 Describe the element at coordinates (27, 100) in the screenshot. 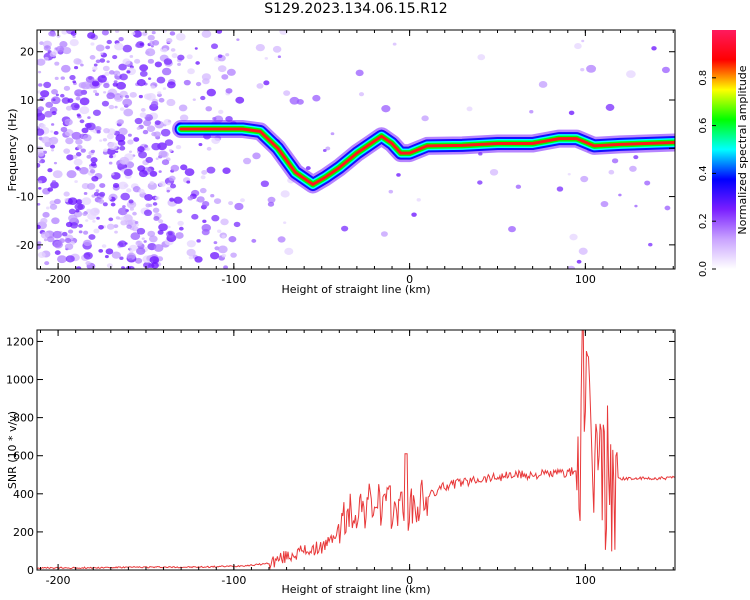

I see `spectrogram-ytick-label: 10` at that location.